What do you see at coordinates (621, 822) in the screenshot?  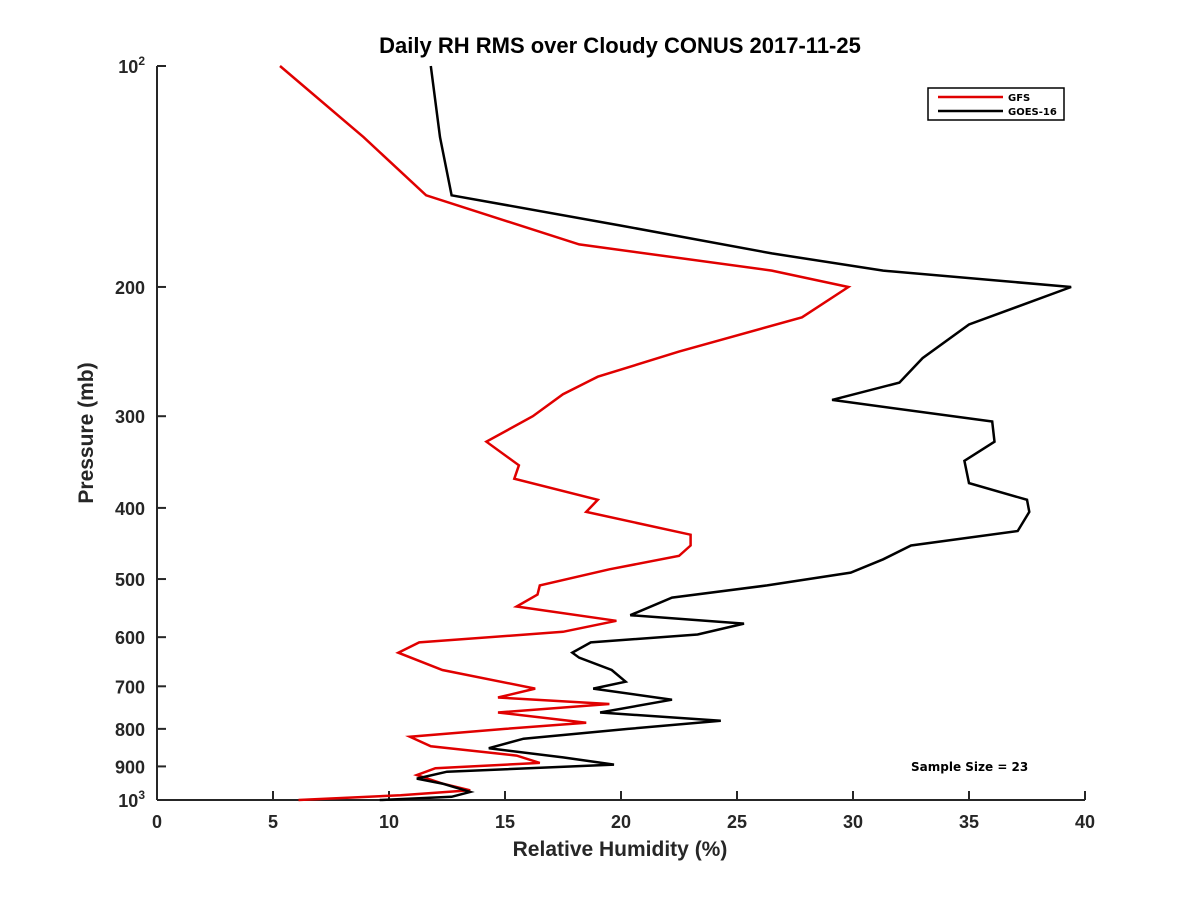 I see `x-tick-label: 20` at bounding box center [621, 822].